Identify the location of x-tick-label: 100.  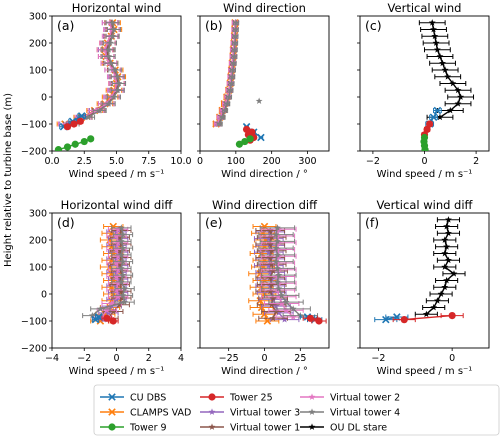
(236, 161).